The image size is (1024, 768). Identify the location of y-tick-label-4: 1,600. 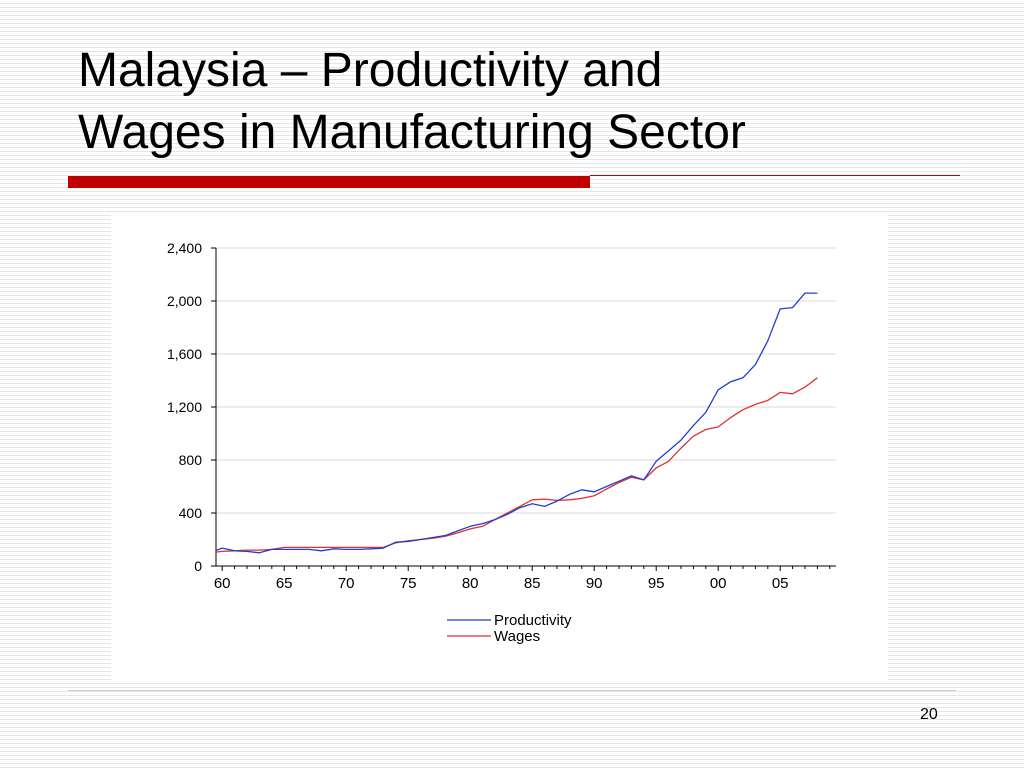
(184, 354).